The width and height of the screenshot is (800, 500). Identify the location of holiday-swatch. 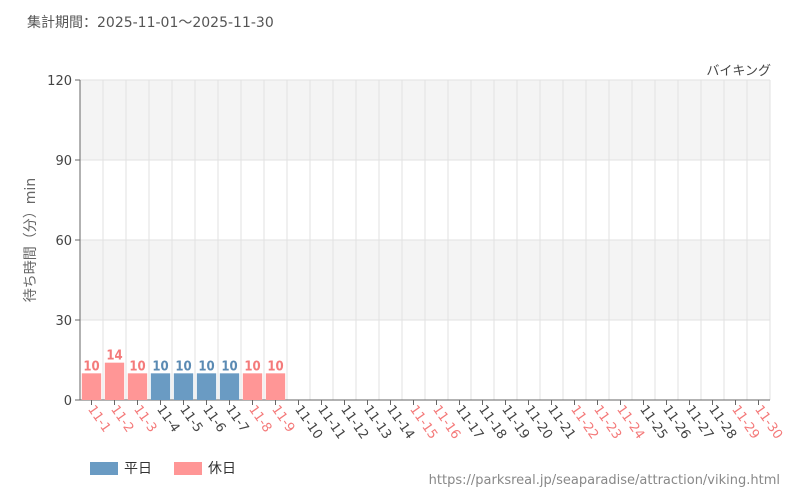
(188, 468).